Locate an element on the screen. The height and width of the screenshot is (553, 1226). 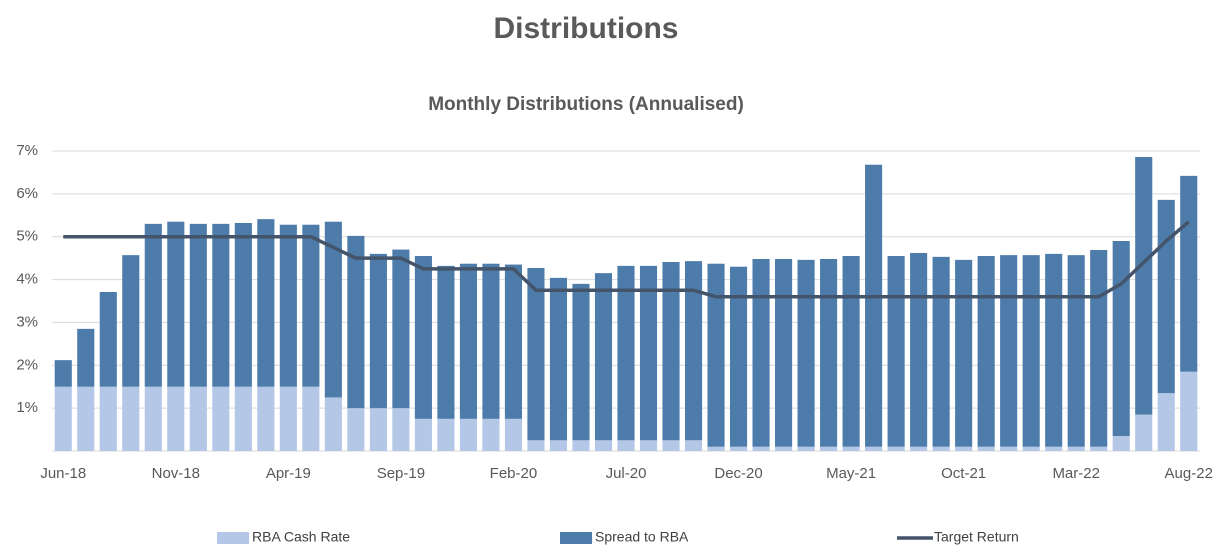
x-tick-label: Mar-22 is located at coordinates (1076, 473).